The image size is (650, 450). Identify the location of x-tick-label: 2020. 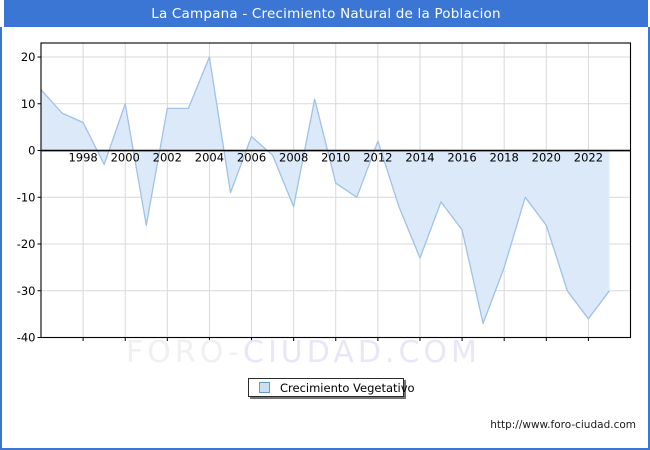
(546, 158).